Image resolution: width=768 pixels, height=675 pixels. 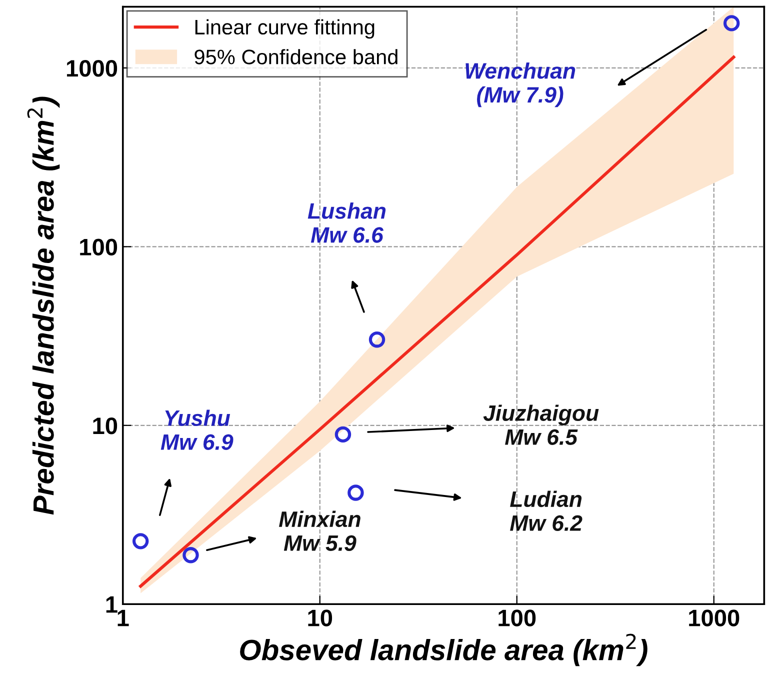 I want to click on x-tick-label: 1, so click(x=123, y=618).